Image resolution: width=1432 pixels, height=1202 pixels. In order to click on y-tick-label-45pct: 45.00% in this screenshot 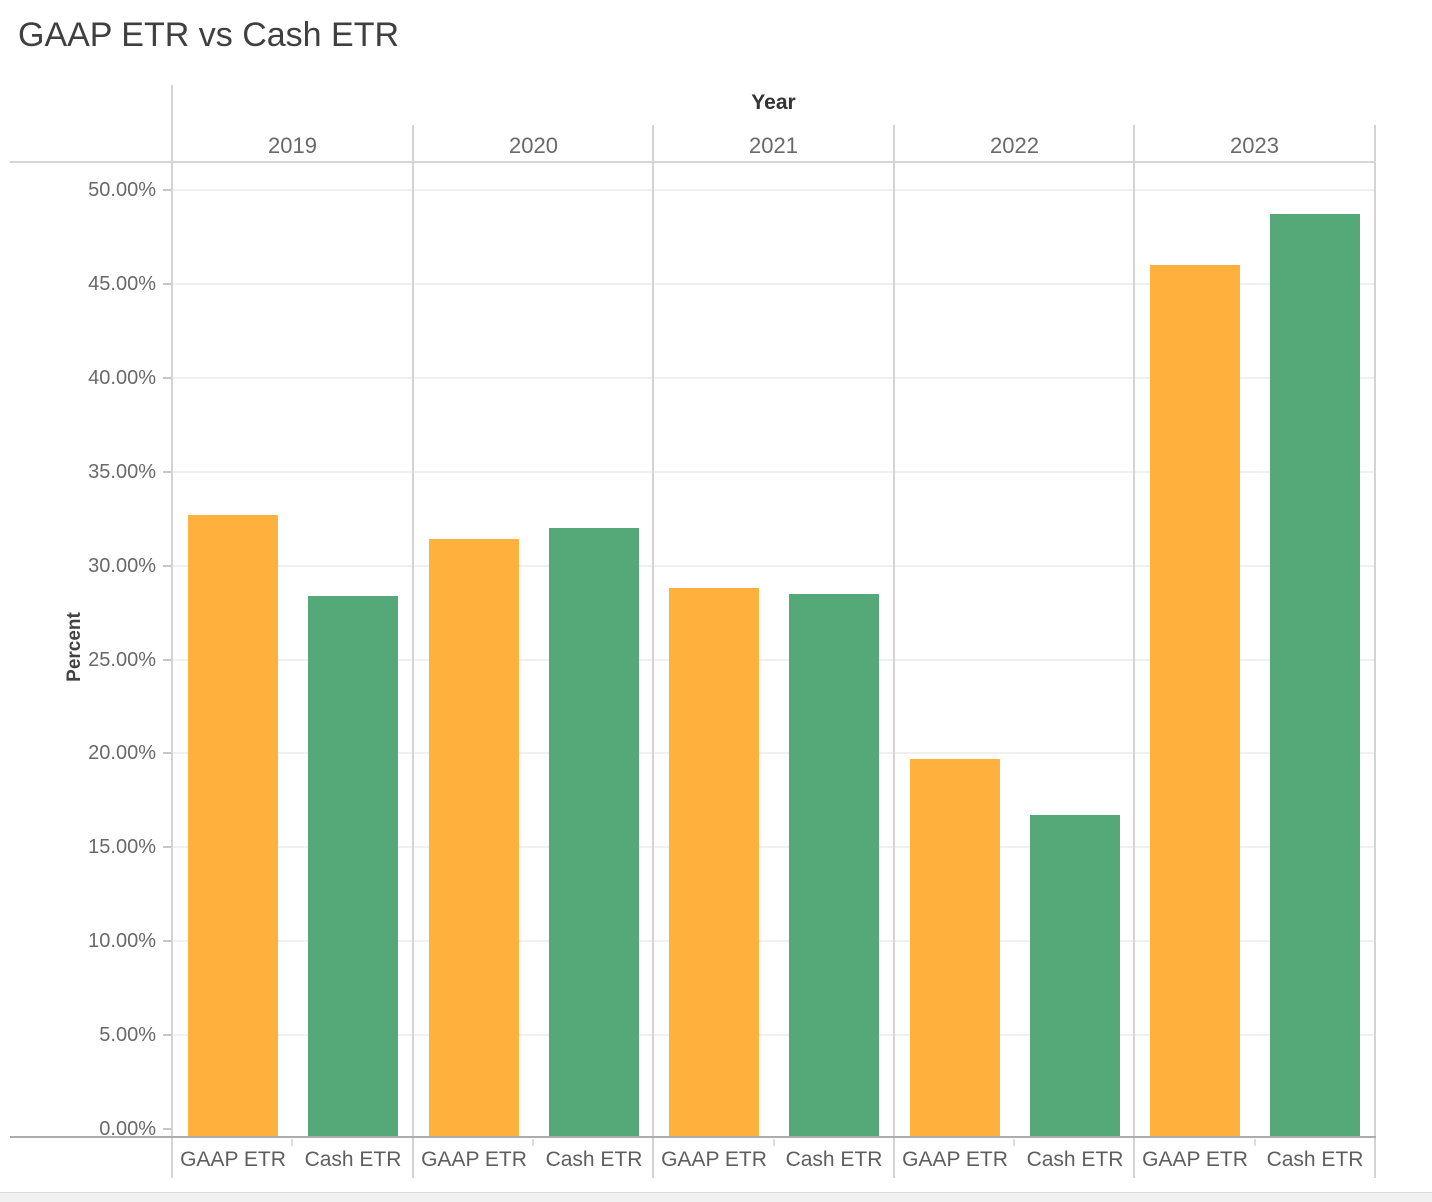, I will do `click(122, 284)`.